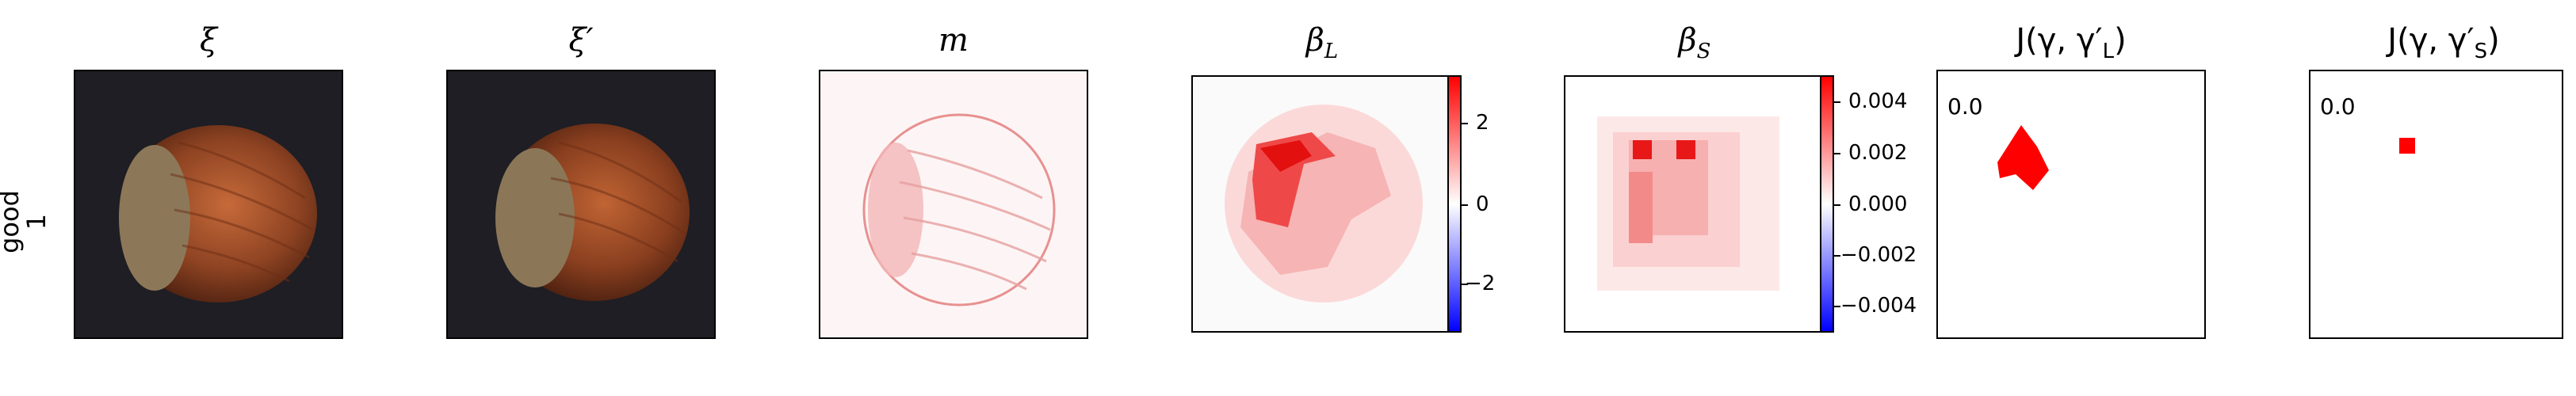 Image resolution: width=2576 pixels, height=396 pixels. I want to click on image-j-s, so click(2436, 204).